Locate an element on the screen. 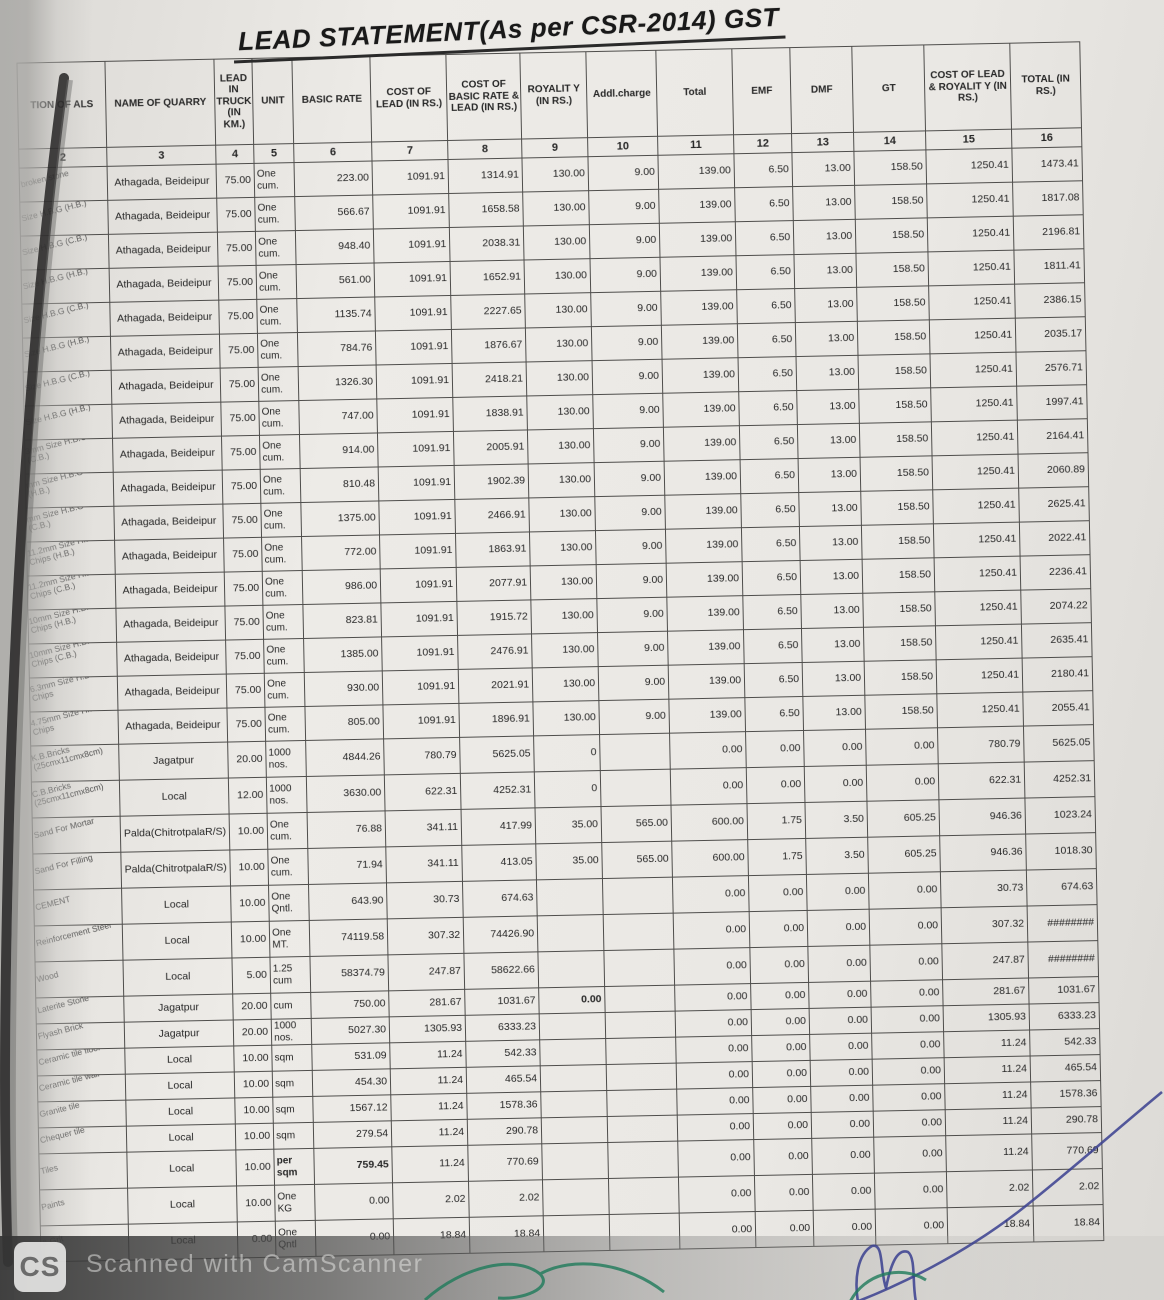  cell-unit: 1.25 cum is located at coordinates (290, 975).